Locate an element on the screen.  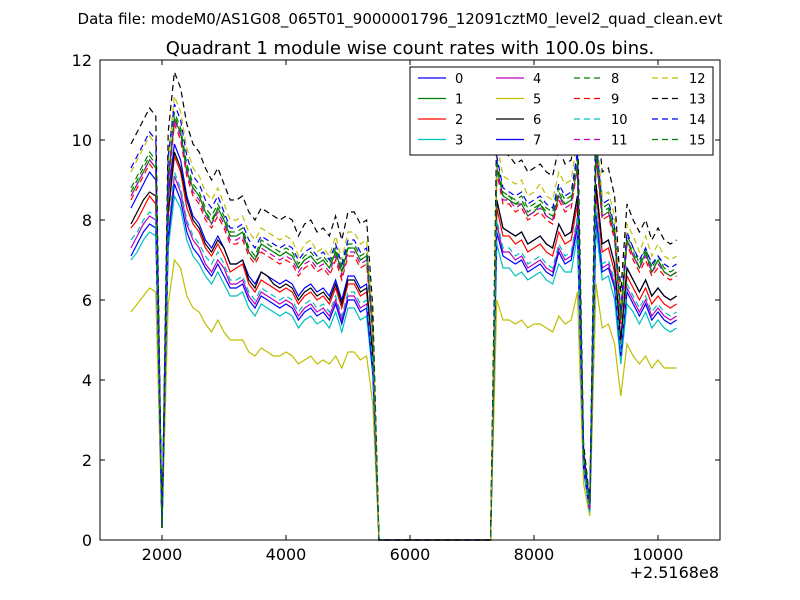
legend-box is located at coordinates (561, 111).